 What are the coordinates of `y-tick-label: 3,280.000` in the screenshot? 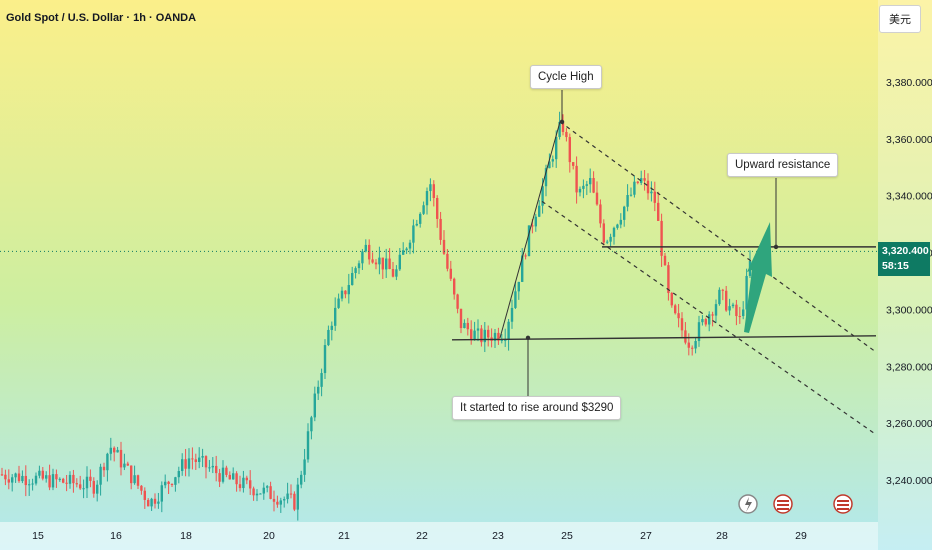 It's located at (909, 367).